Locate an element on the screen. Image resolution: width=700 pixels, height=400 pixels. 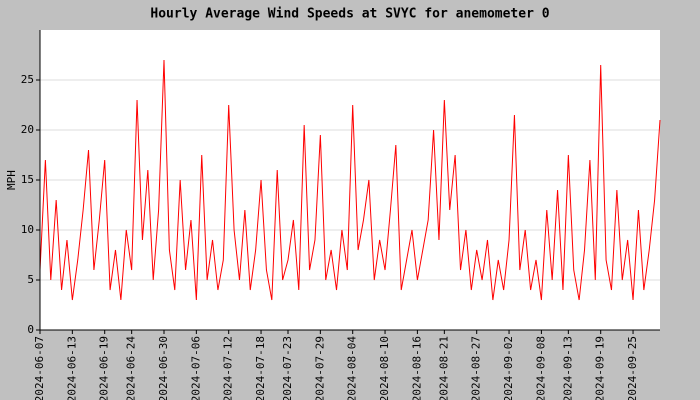
x-tick-label: 2024-09-02 is located at coordinates (508, 368).